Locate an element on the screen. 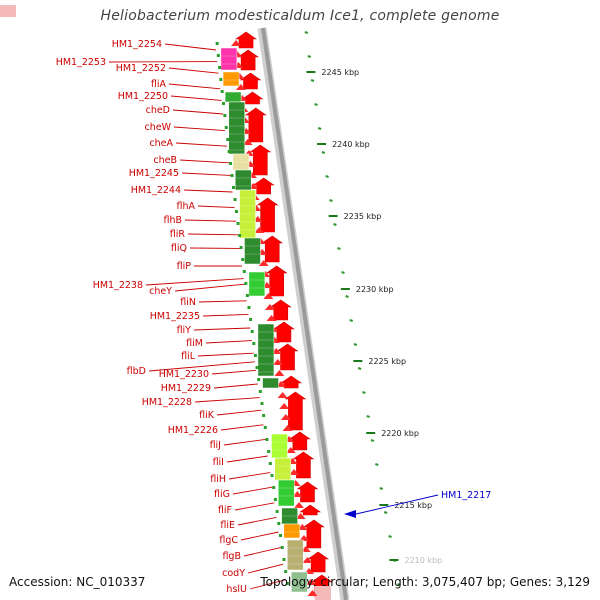  gene-label: fliG is located at coordinates (222, 494).